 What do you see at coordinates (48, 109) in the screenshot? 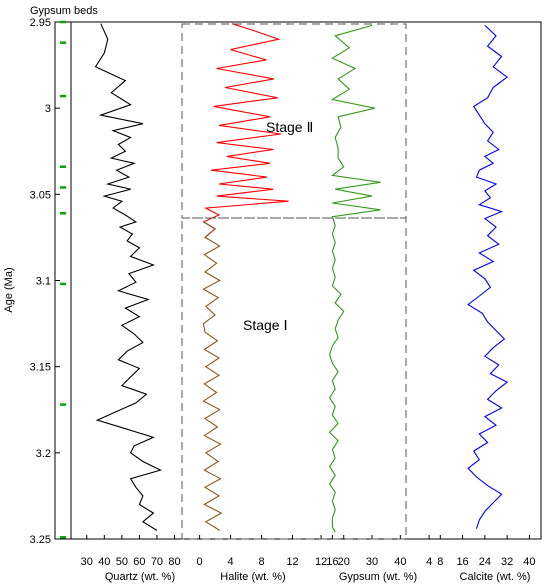
I see `y-tick-label: 3` at bounding box center [48, 109].